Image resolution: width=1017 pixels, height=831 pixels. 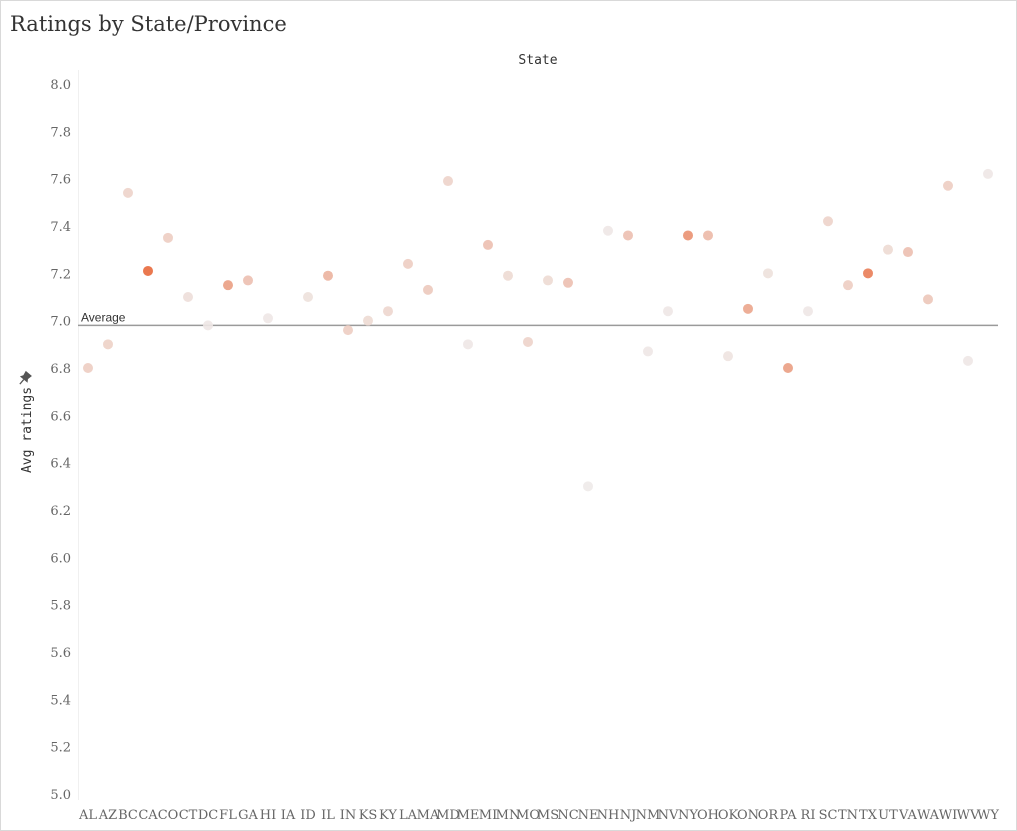 I want to click on data-point-ut, so click(x=888, y=249).